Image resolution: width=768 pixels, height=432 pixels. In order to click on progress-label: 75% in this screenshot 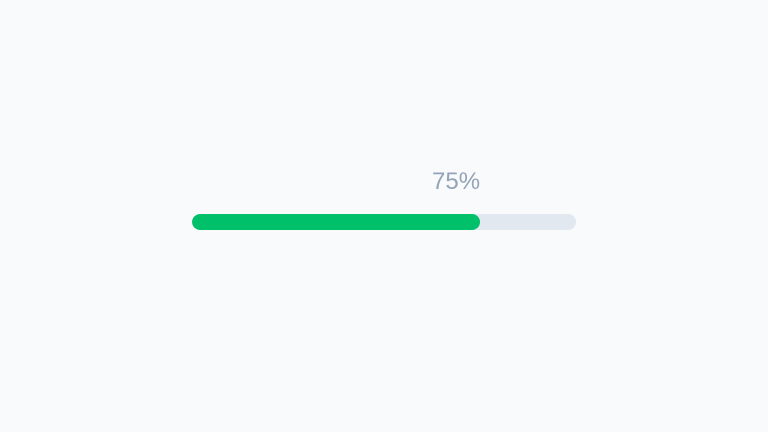, I will do `click(456, 181)`.